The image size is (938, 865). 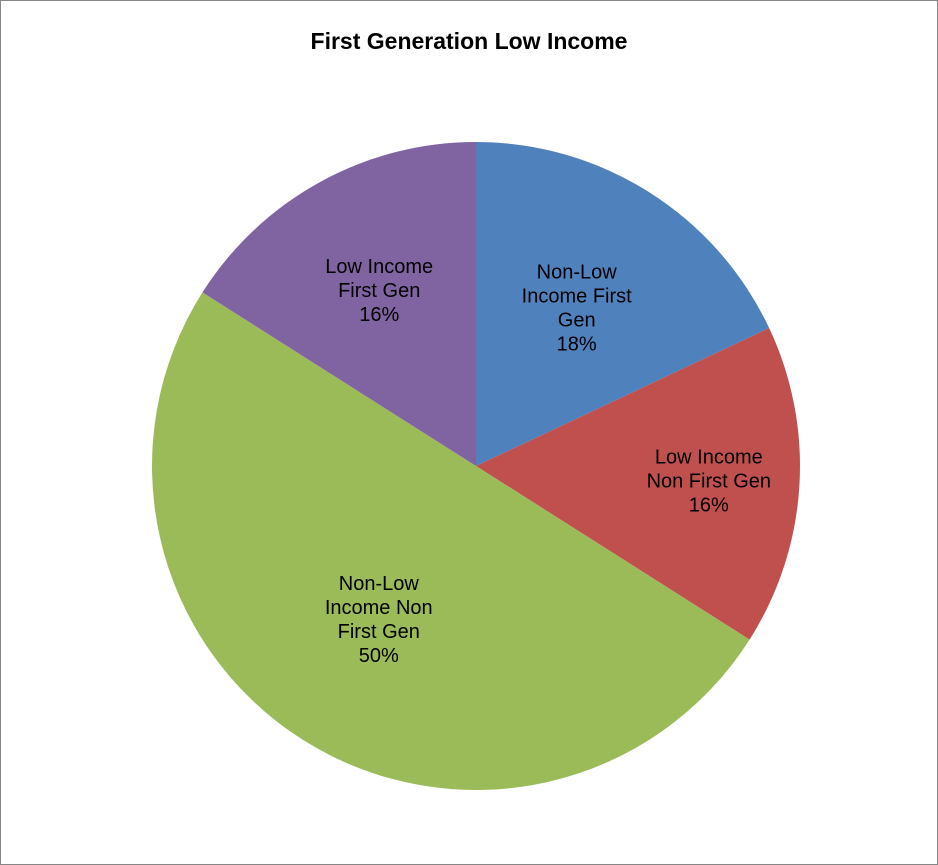 What do you see at coordinates (709, 482) in the screenshot?
I see `pie-slice-label-2: Low Income Non First Gen 16%` at bounding box center [709, 482].